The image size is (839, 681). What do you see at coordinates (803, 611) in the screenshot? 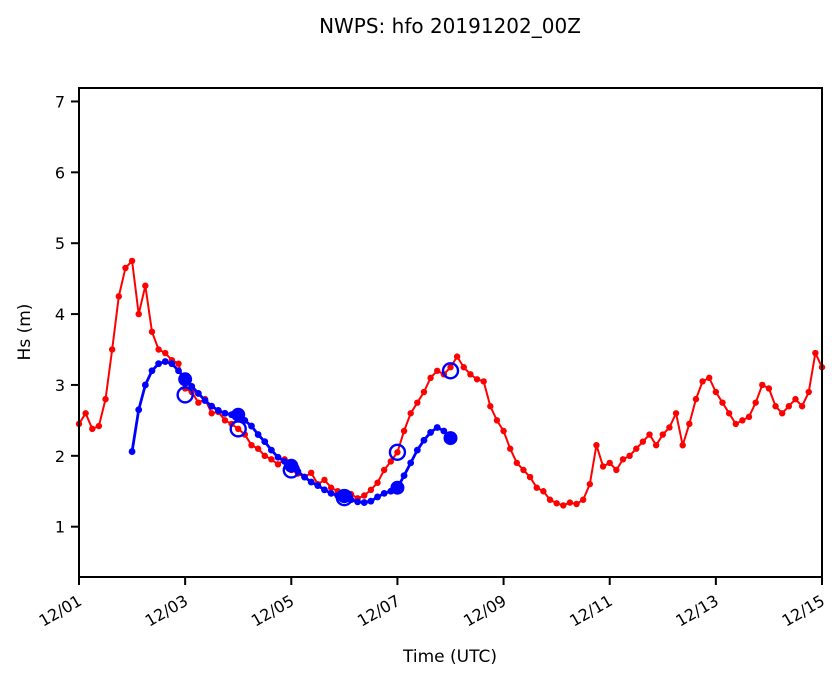
I see `x-tick-label: 12/15` at bounding box center [803, 611].